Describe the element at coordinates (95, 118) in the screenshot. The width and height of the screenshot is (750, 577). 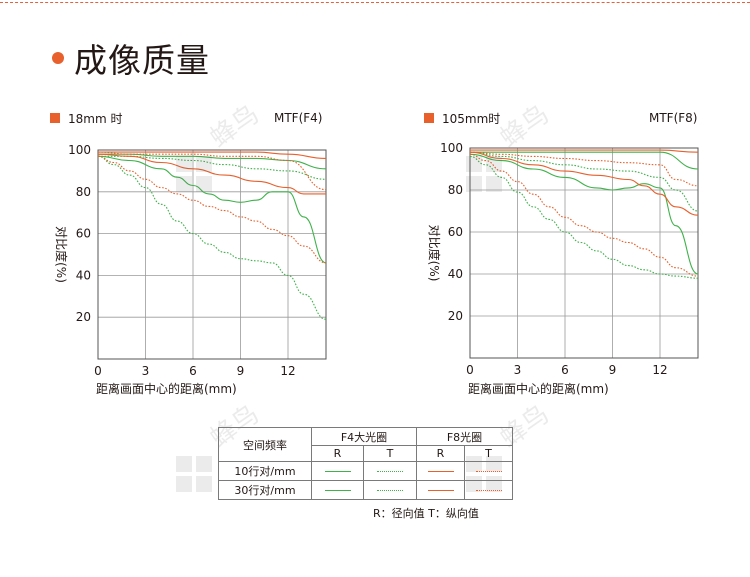
I see `focal-label: 18mm 时` at that location.